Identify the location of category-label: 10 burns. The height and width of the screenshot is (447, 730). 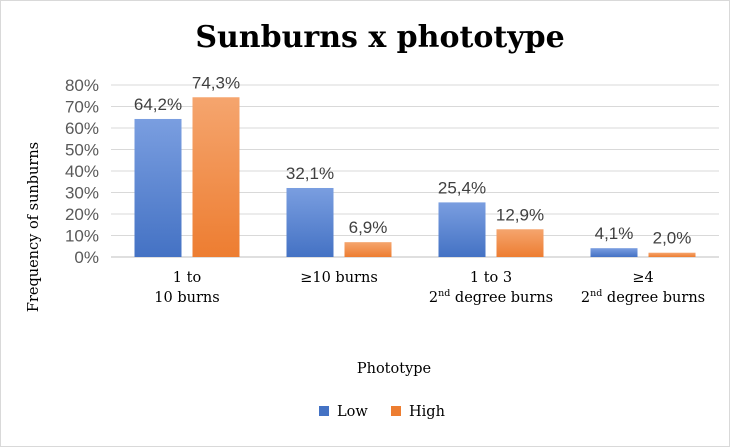
(186, 298).